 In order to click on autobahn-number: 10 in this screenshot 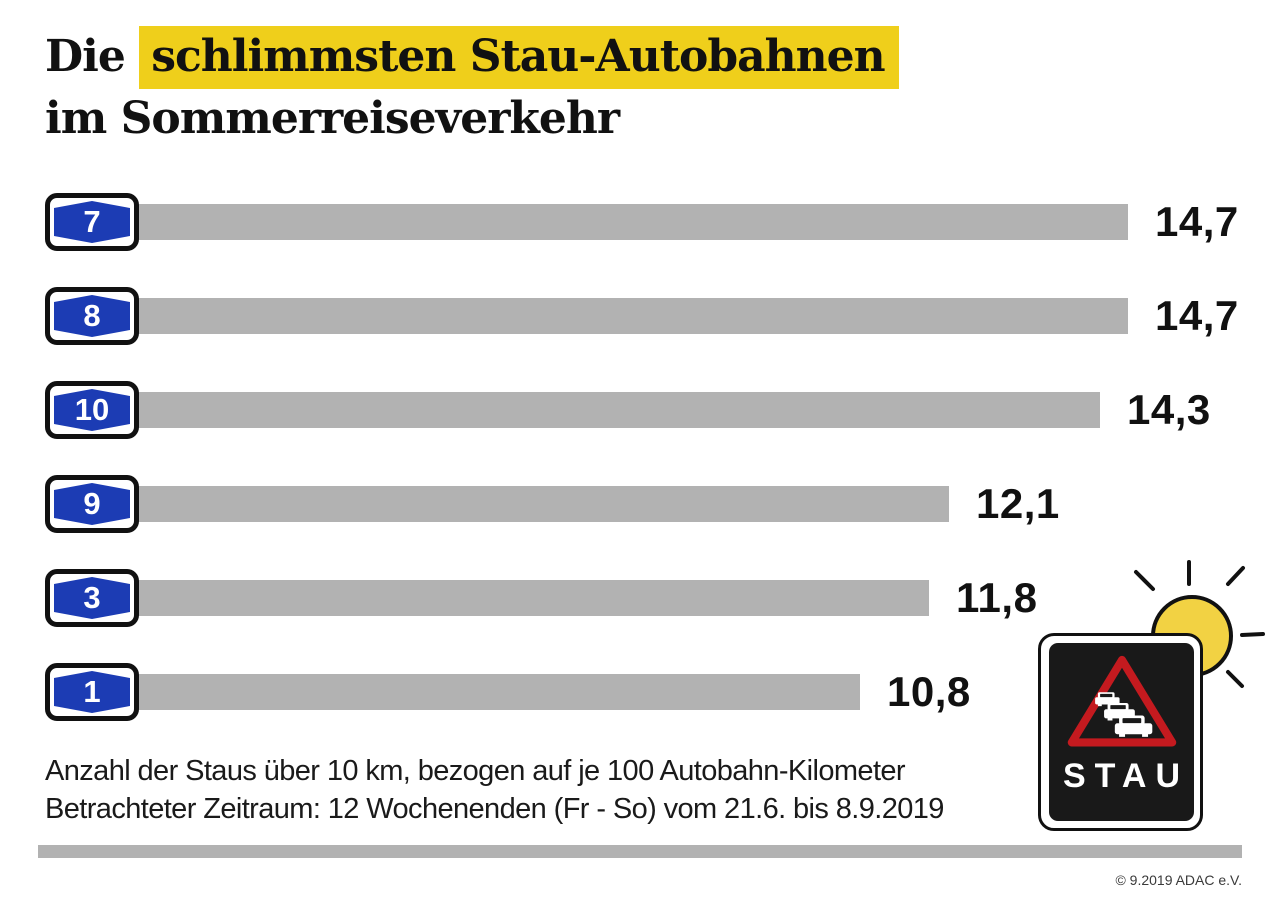, I will do `click(92, 409)`.